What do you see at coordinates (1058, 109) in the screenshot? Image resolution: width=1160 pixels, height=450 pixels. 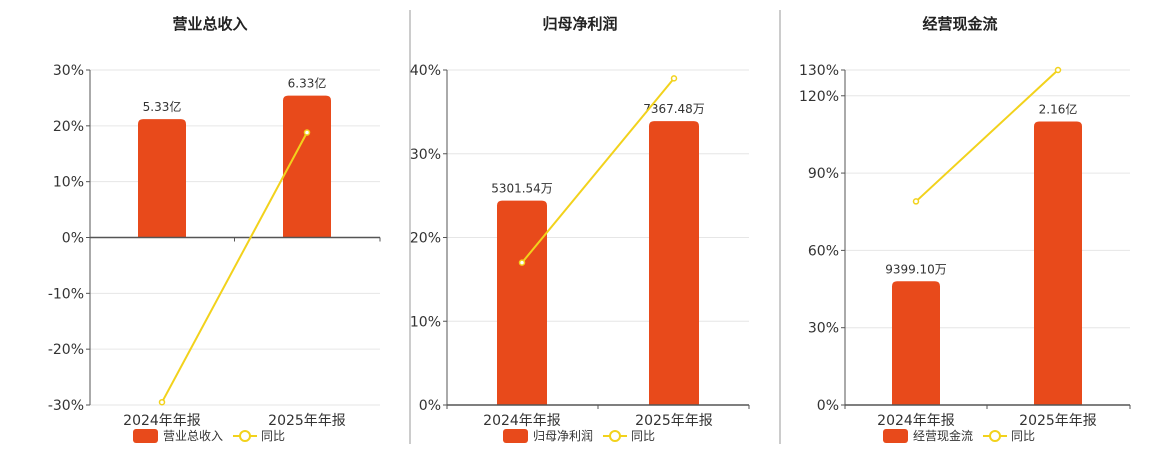 I see `bar-data-label: 2.16亿` at bounding box center [1058, 109].